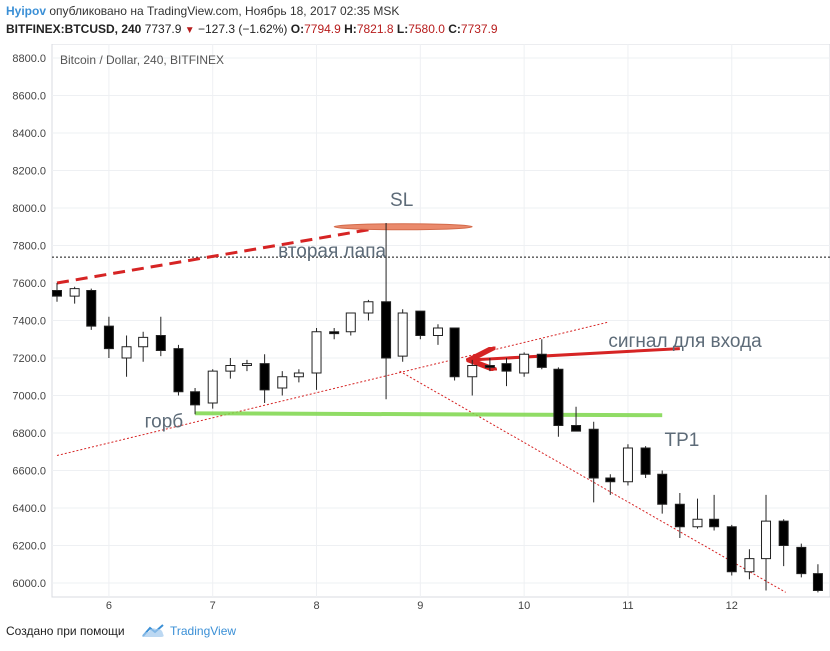  I want to click on annotation-label: горб, so click(164, 421).